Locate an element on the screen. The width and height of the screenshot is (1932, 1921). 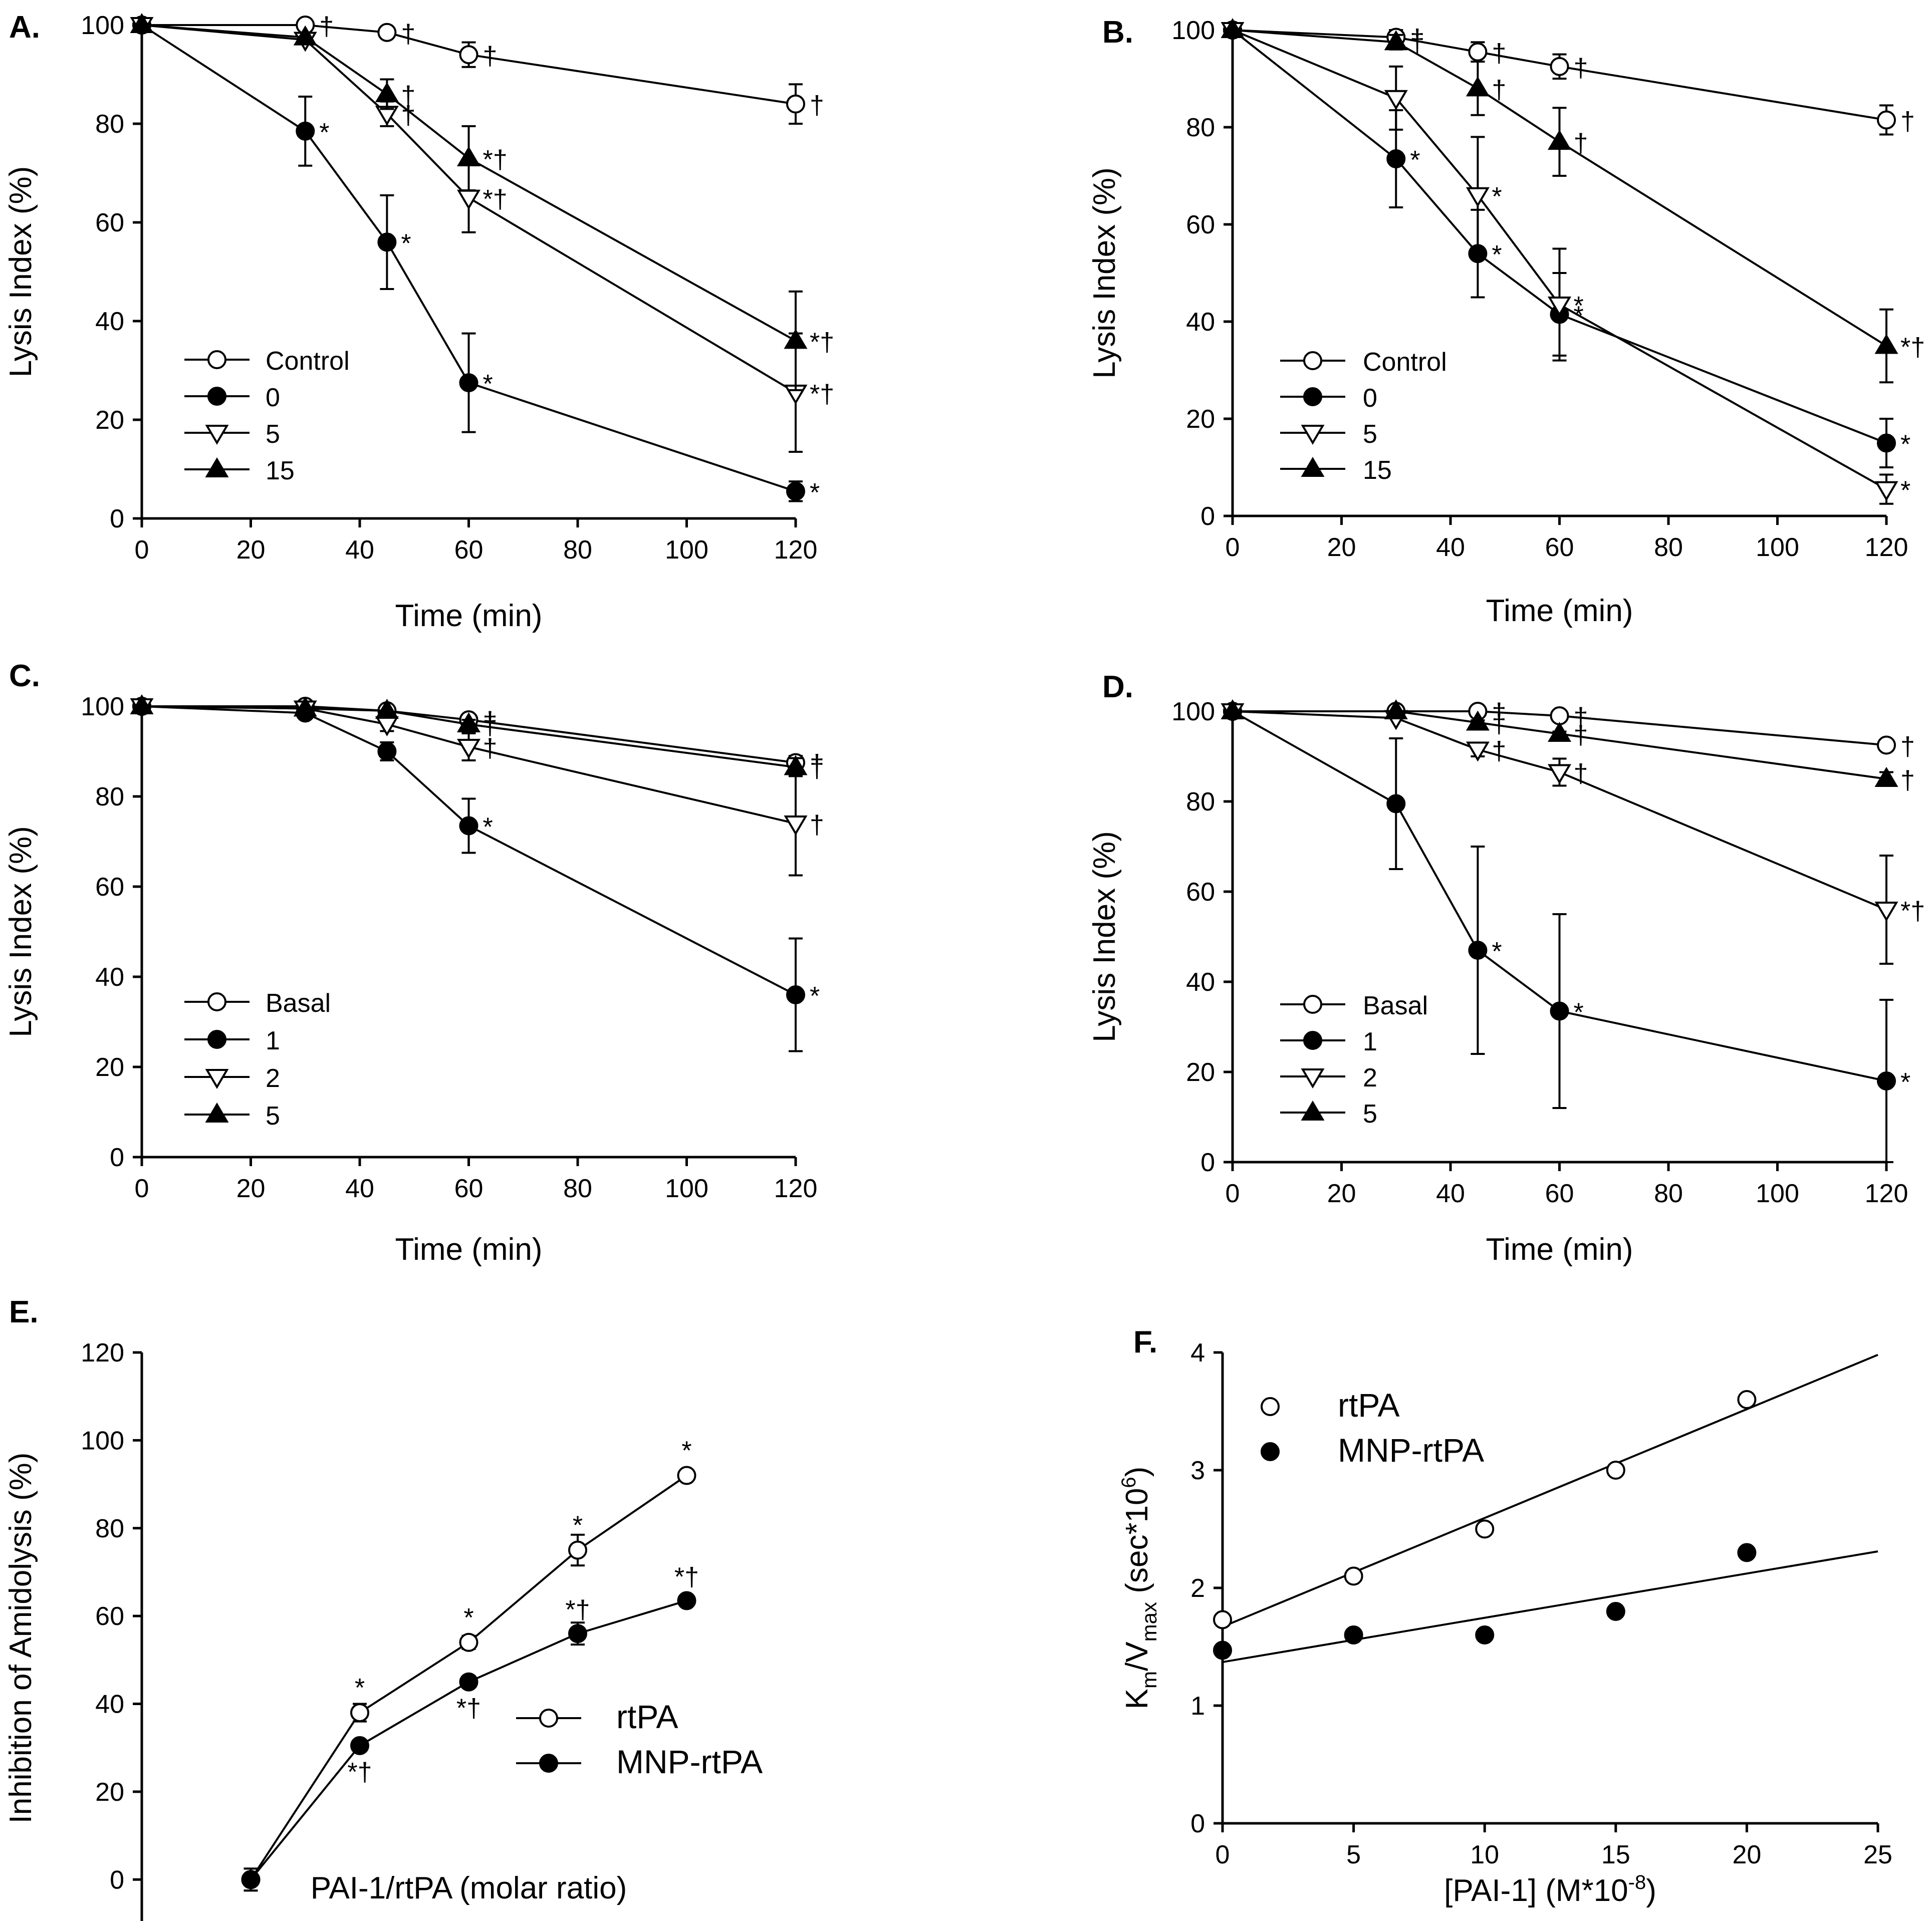
series-5: †† is located at coordinates (477, 738).